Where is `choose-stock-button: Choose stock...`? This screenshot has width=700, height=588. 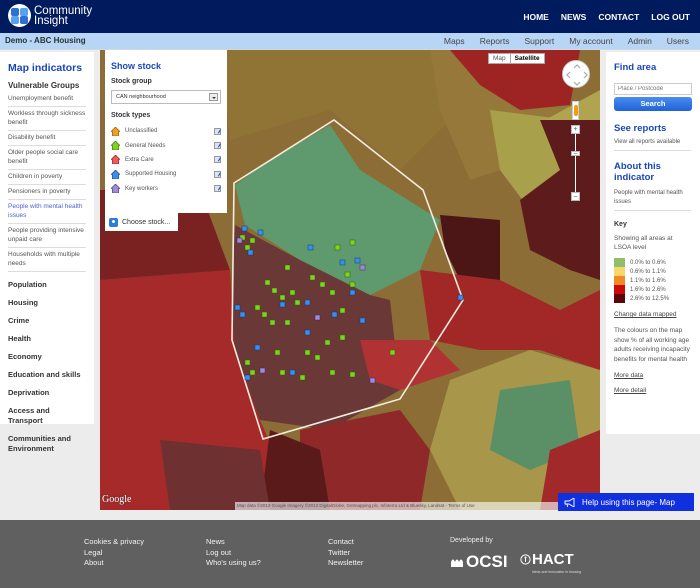 choose-stock-button: Choose stock... is located at coordinates (141, 222).